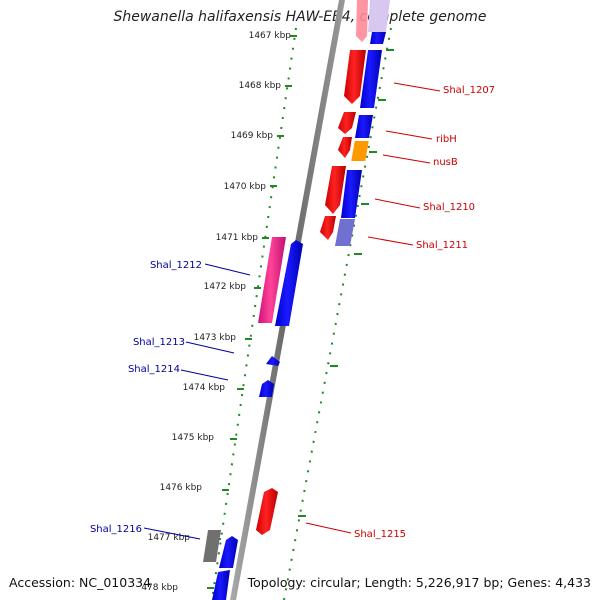 This screenshot has height=600, width=600. Describe the element at coordinates (116, 529) in the screenshot. I see `gene-label-shal-1216: Shal_1216` at that location.